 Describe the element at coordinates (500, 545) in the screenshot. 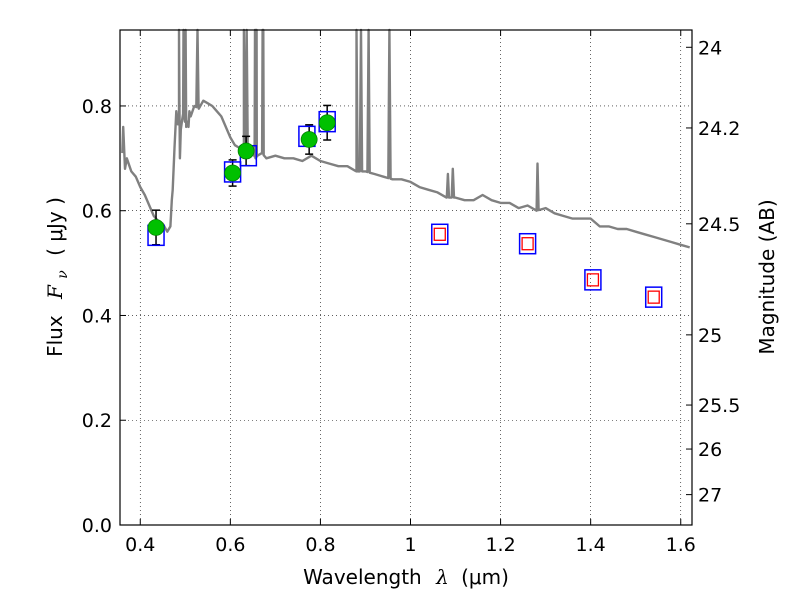

I see `x-tick-label: 1.2` at that location.